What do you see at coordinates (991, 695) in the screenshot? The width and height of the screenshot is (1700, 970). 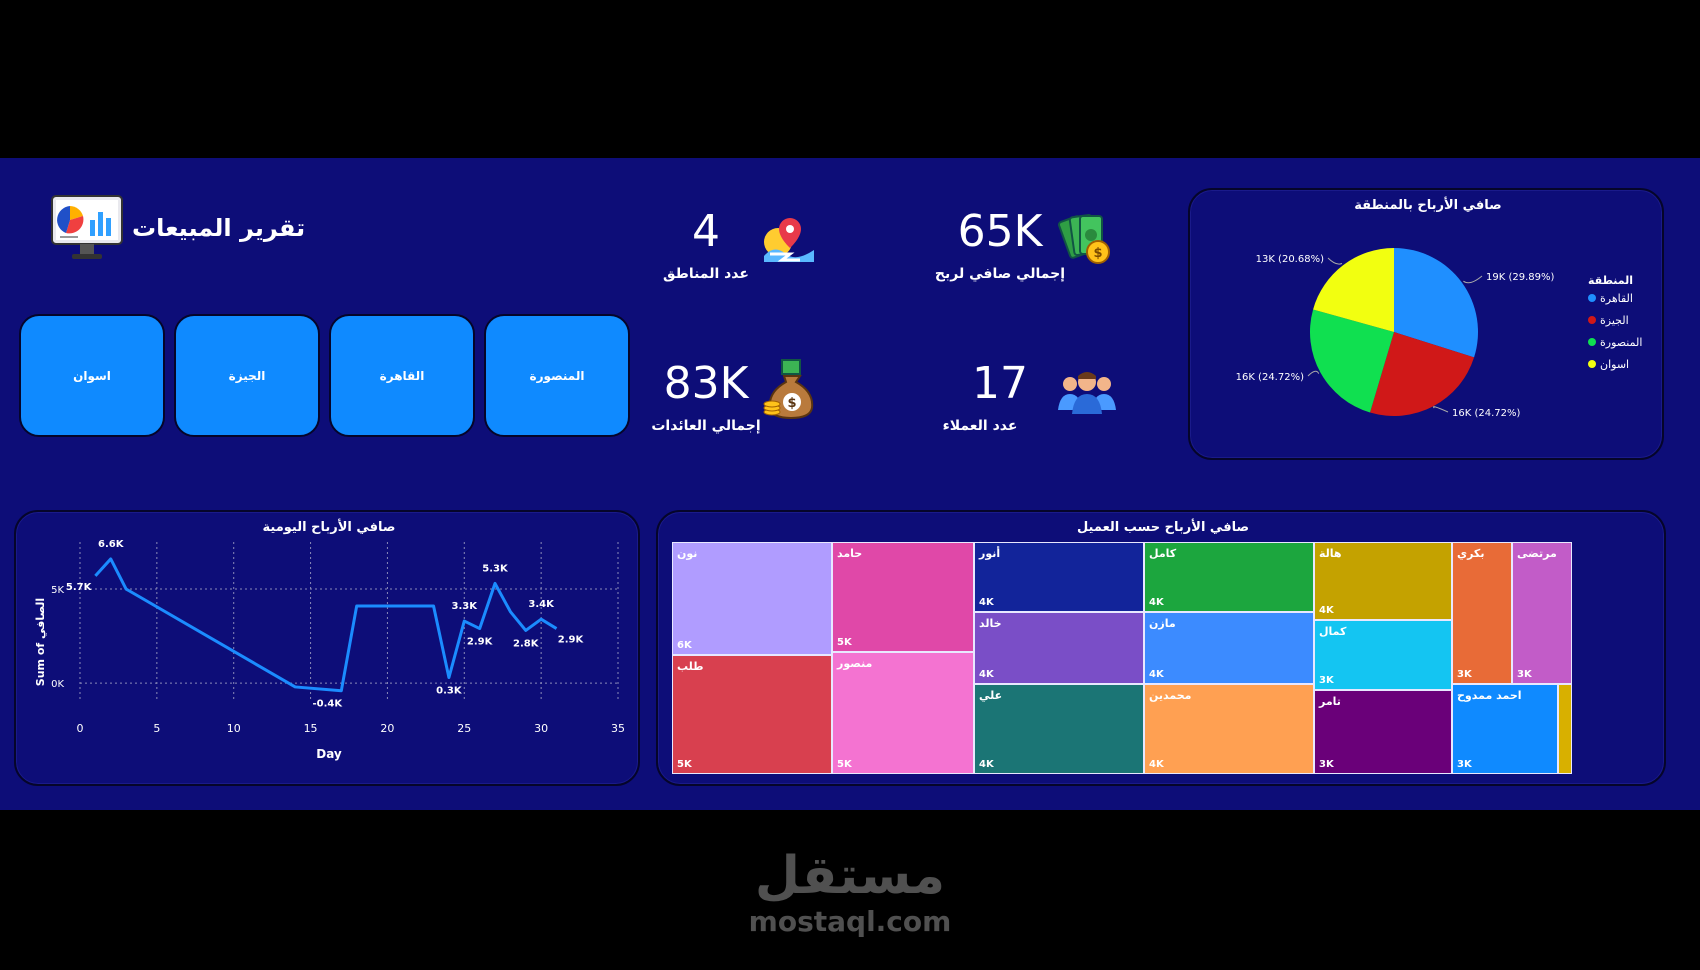 I see `treemap-cell-name: علي` at bounding box center [991, 695].